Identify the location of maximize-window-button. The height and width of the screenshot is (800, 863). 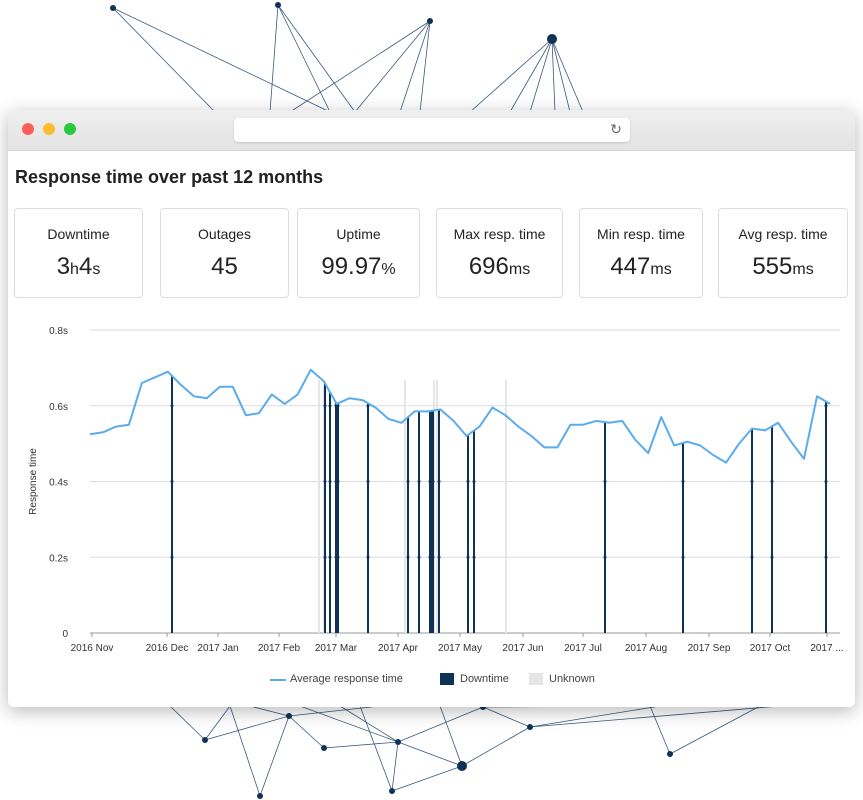
(70, 129).